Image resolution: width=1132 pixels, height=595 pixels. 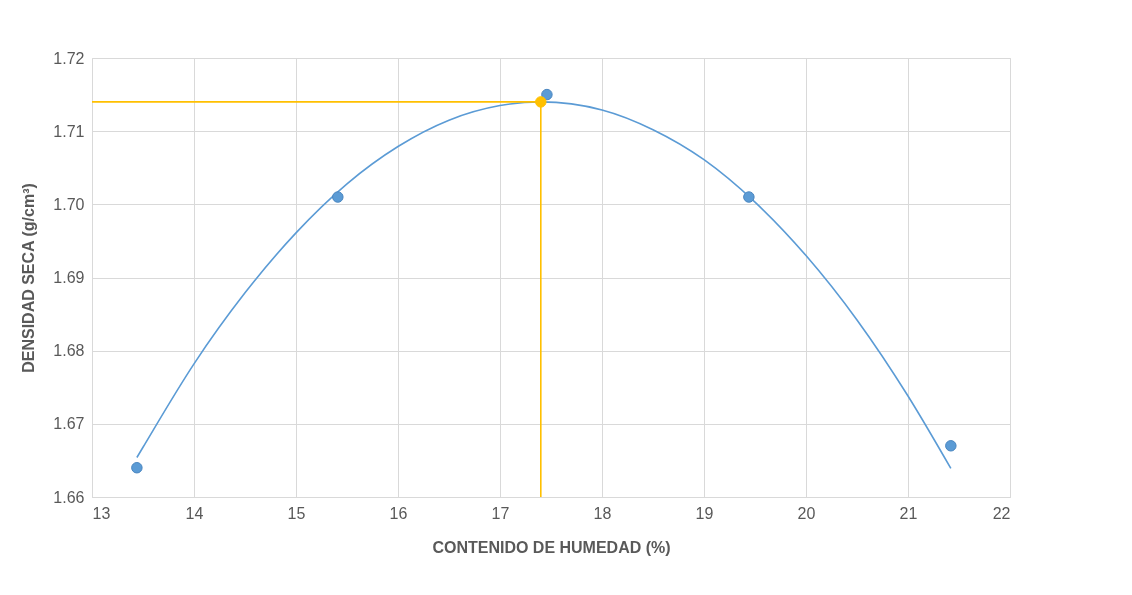 What do you see at coordinates (704, 513) in the screenshot?
I see `x-tick-label: 19` at bounding box center [704, 513].